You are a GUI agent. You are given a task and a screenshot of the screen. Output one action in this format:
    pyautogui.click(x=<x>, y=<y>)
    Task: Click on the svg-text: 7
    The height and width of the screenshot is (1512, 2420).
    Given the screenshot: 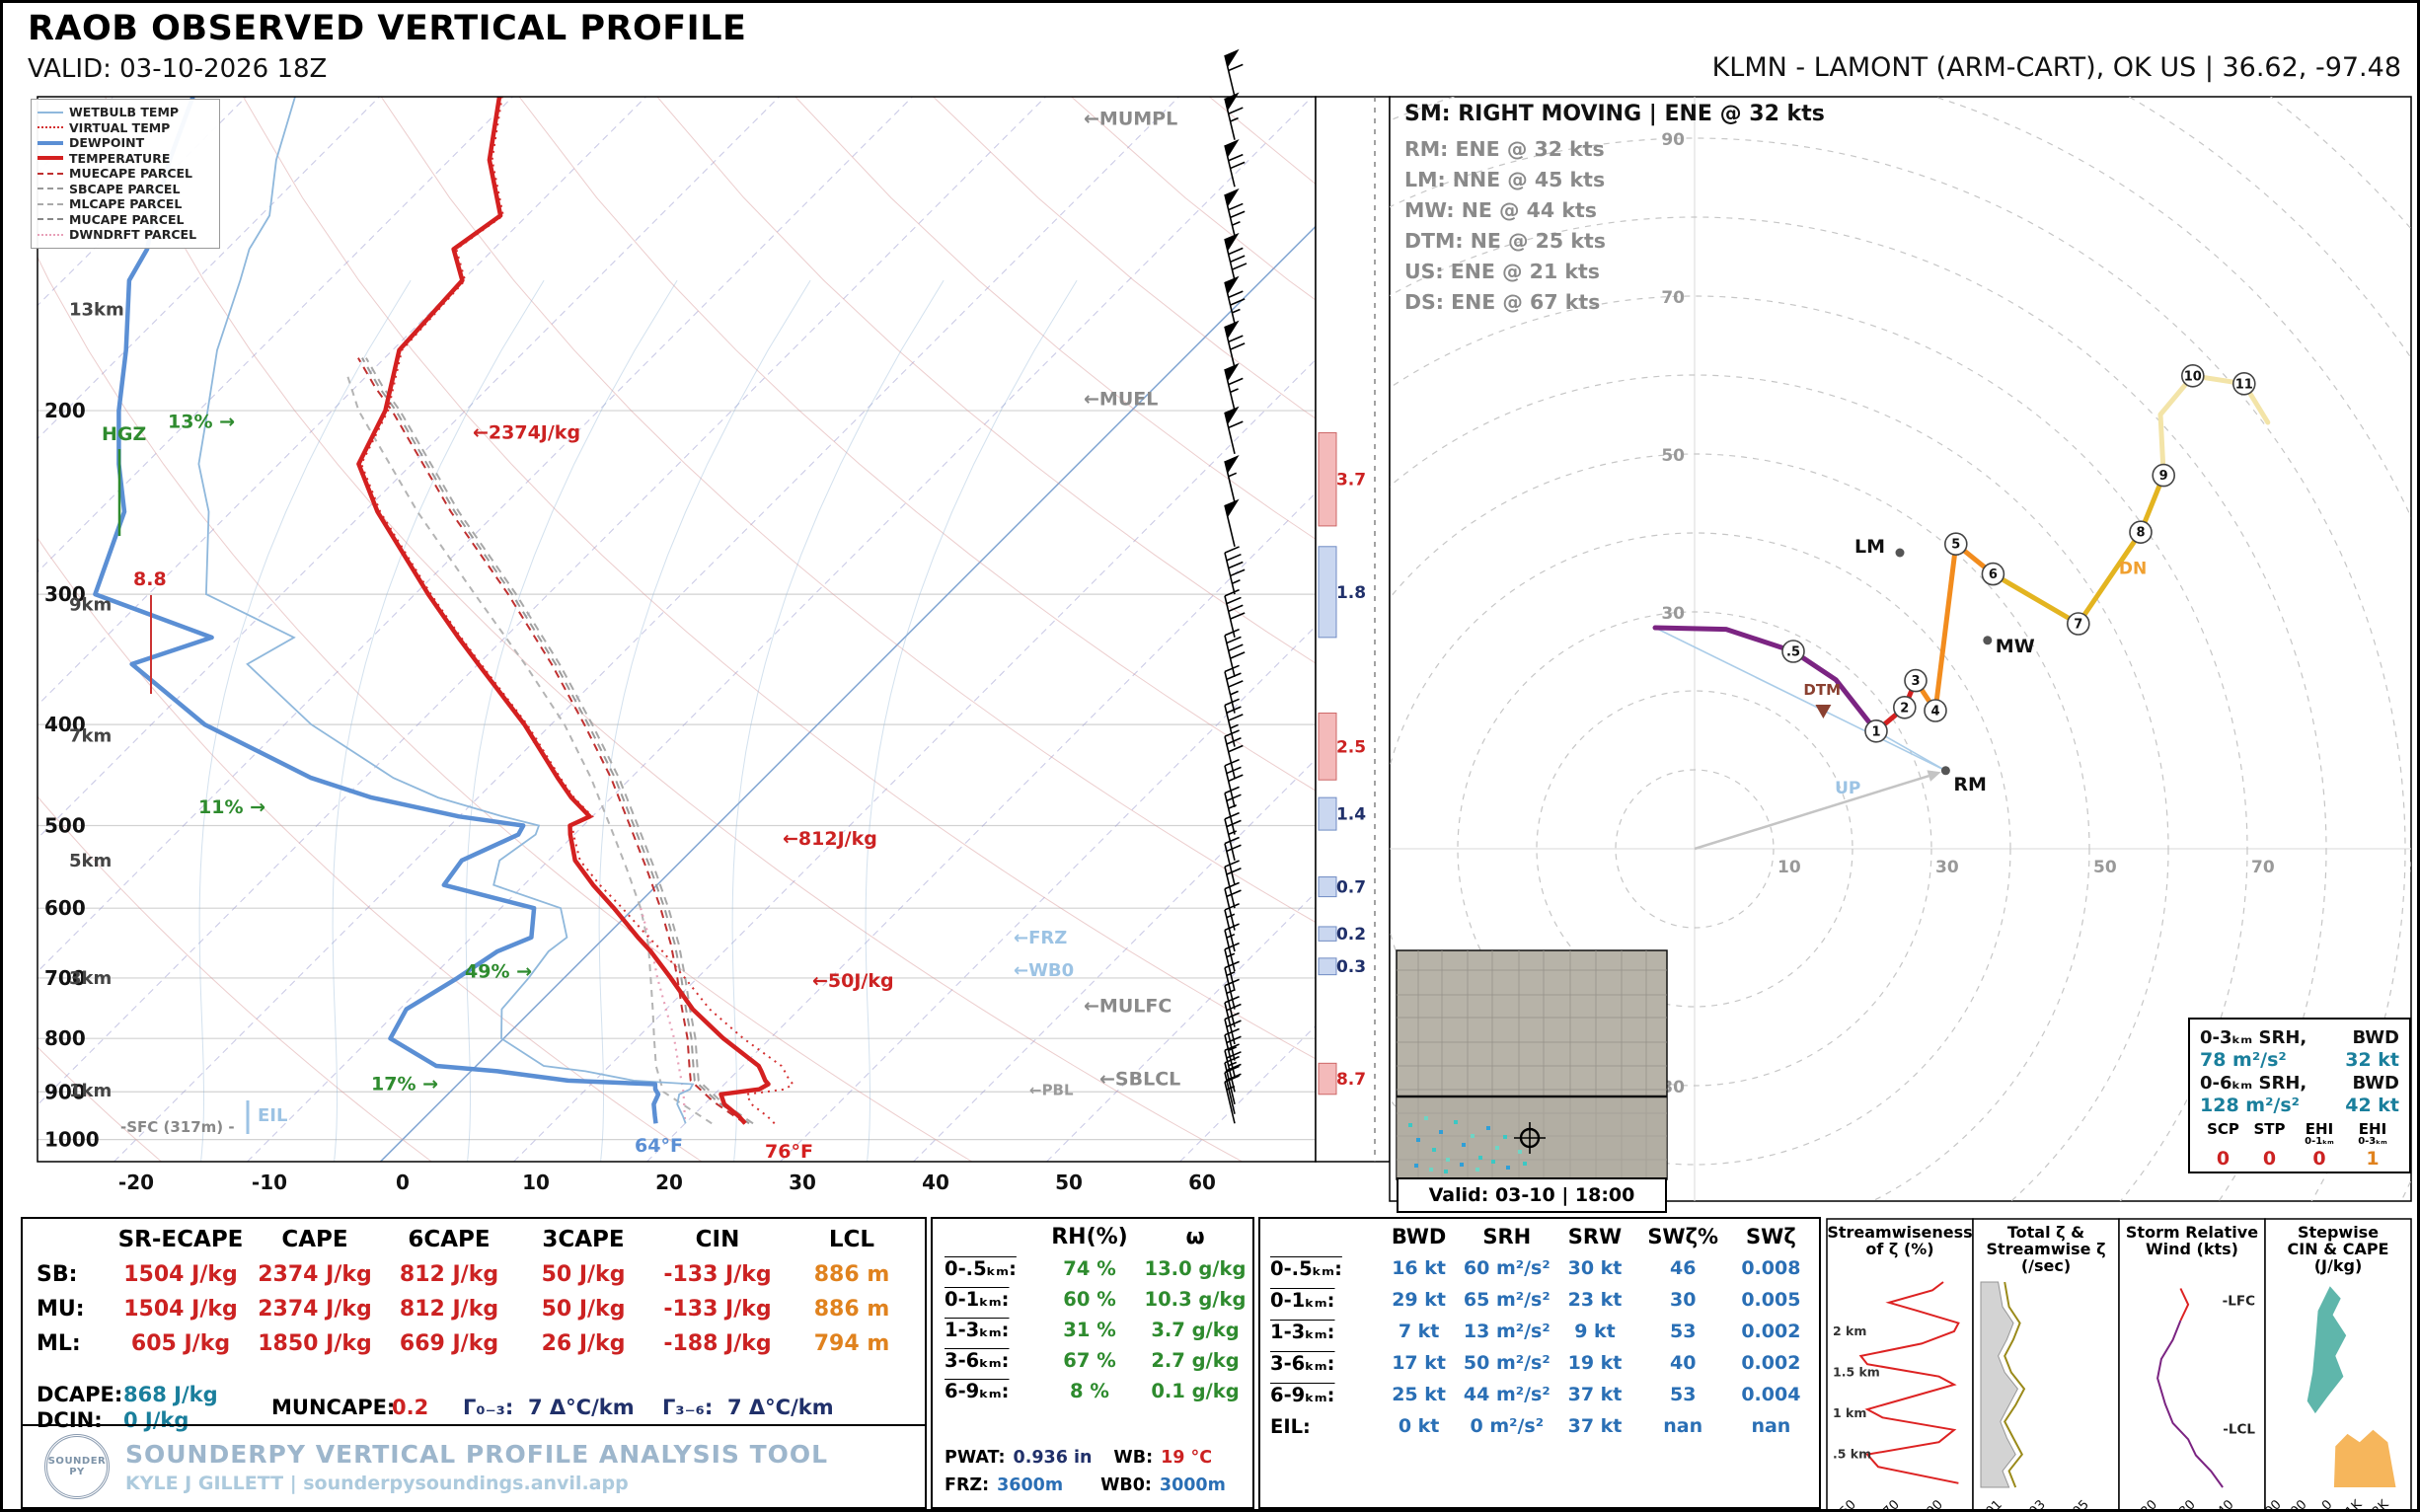 What is the action you would take?
    pyautogui.click(x=2078, y=625)
    